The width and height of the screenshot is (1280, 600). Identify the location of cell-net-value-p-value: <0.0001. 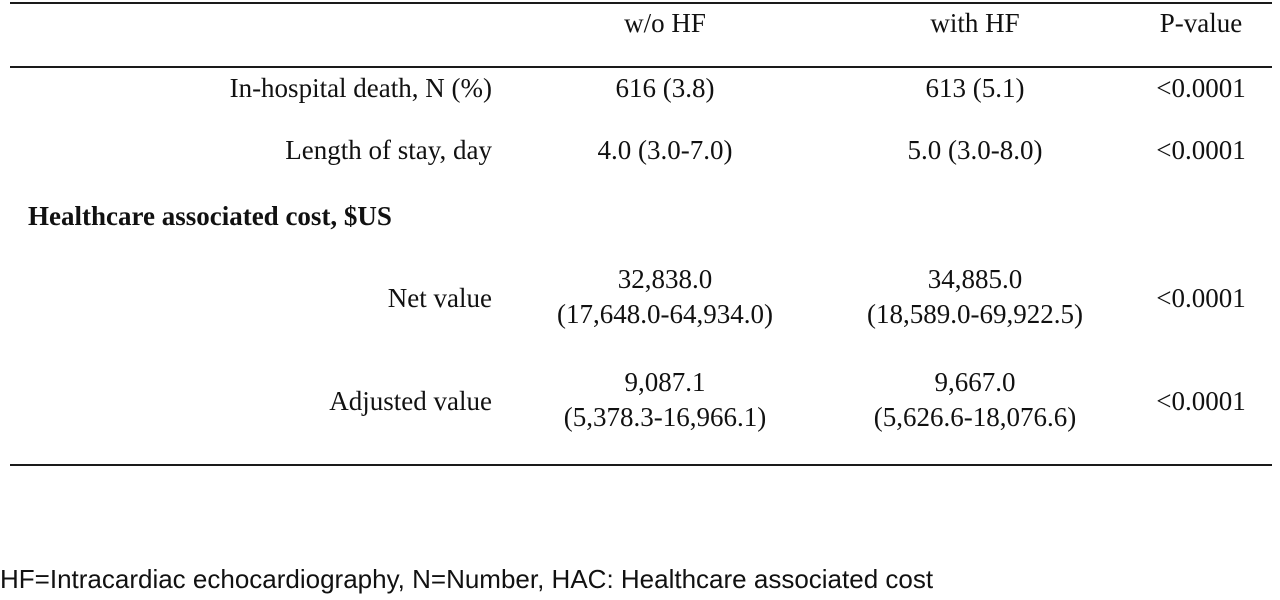
(1201, 298).